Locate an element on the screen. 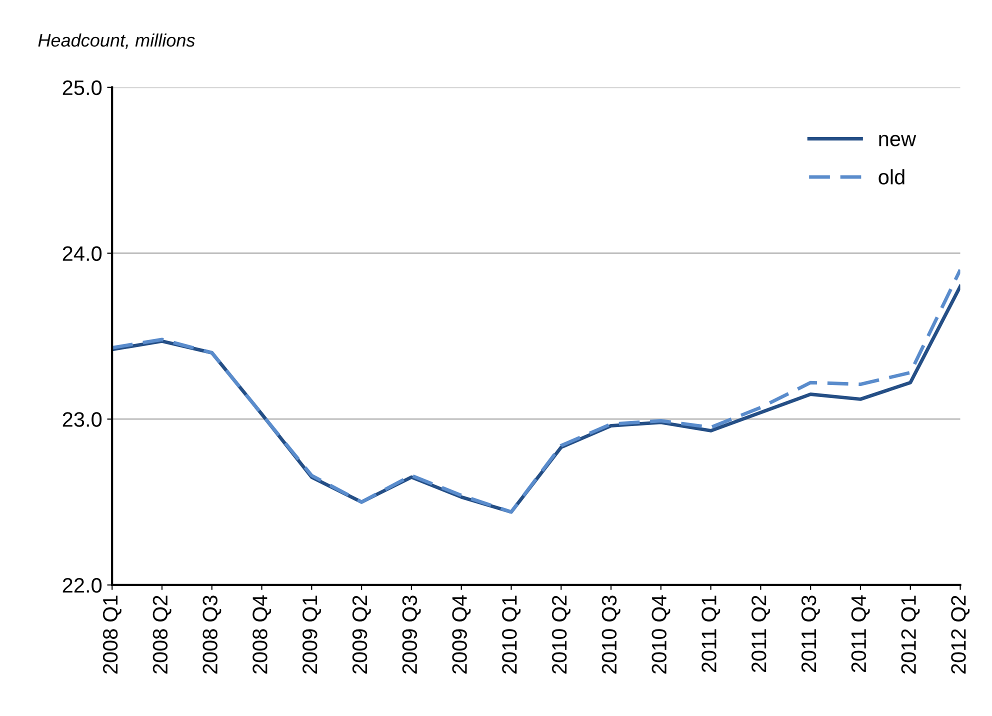 The image size is (992, 716). x-tick-label: 2009 Q3 is located at coordinates (411, 635).